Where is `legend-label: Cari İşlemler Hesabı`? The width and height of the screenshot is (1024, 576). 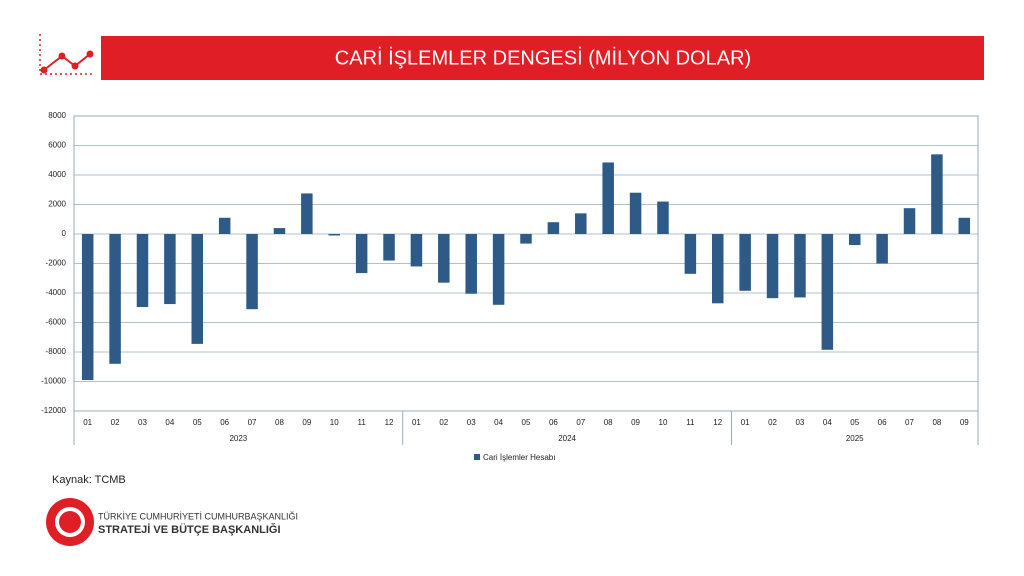
legend-label: Cari İşlemler Hesabı is located at coordinates (519, 457).